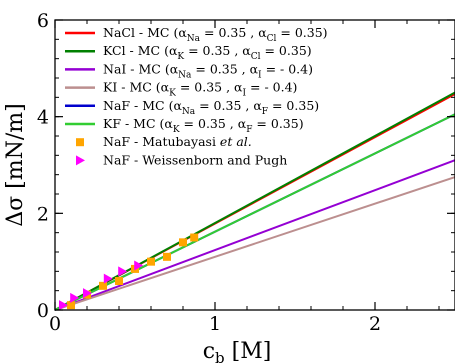 The image size is (455, 364). Describe the element at coordinates (15, 164) in the screenshot. I see `y-axis-label: Δσ [mN/m]` at that location.